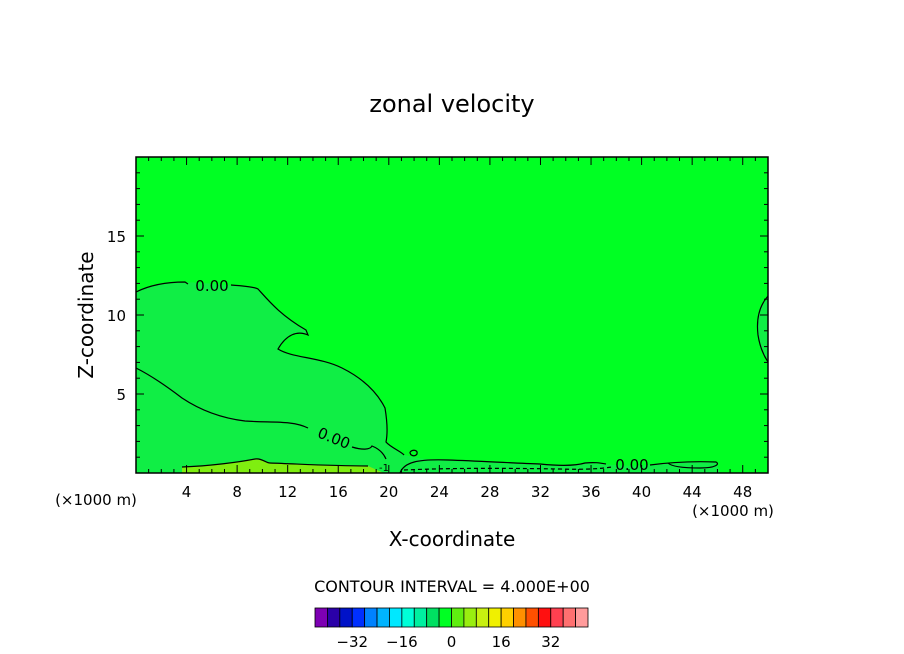  Describe the element at coordinates (187, 492) in the screenshot. I see `x-tick-label: 4` at that location.